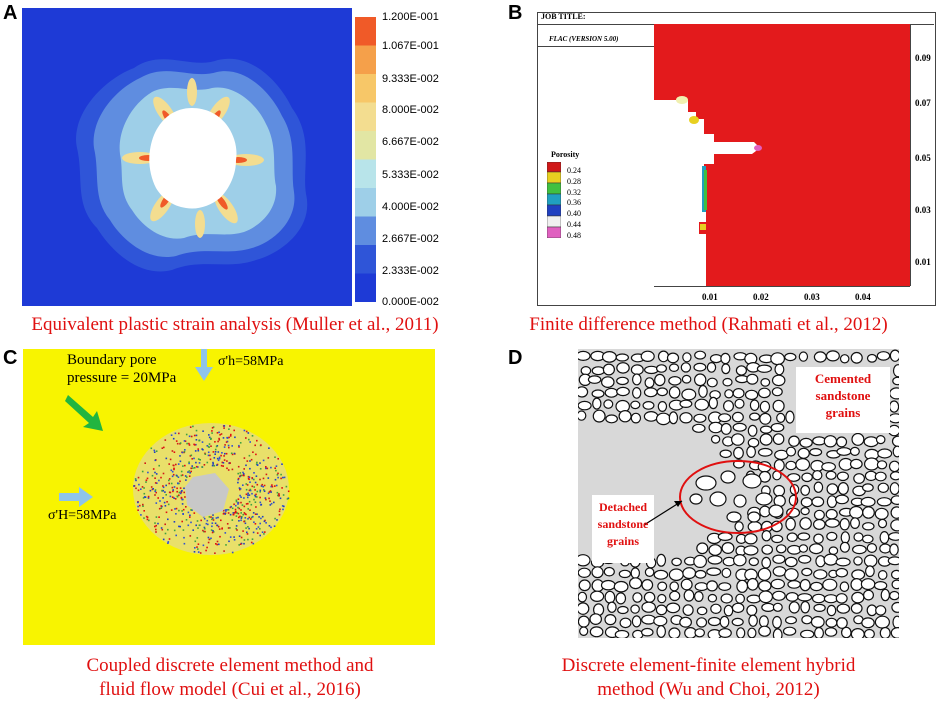 This screenshot has width=941, height=703. I want to click on porosity-legend-swatches, so click(554, 200).